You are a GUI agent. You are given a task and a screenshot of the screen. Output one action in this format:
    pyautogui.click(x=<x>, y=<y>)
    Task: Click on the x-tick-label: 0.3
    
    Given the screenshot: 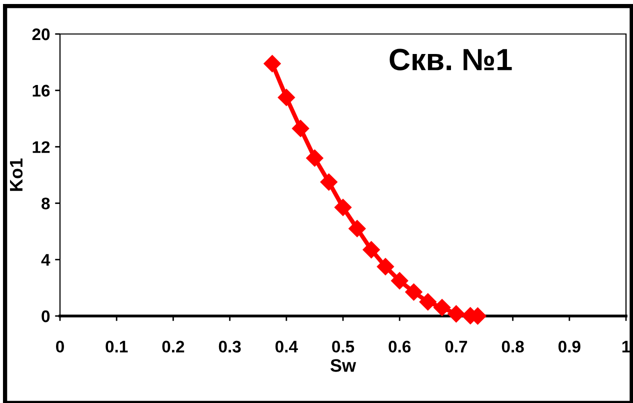 What is the action you would take?
    pyautogui.click(x=229, y=346)
    